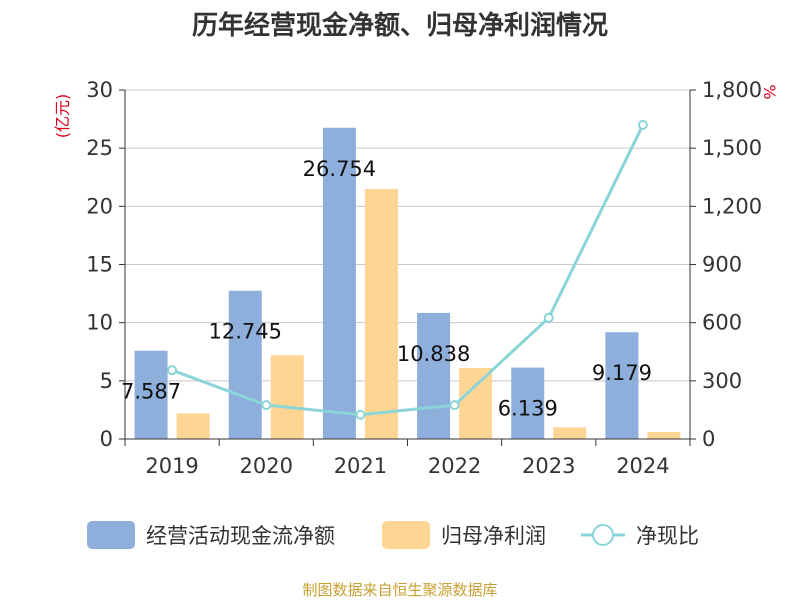  I want to click on cashflow-data-label: 9.179, so click(622, 373).